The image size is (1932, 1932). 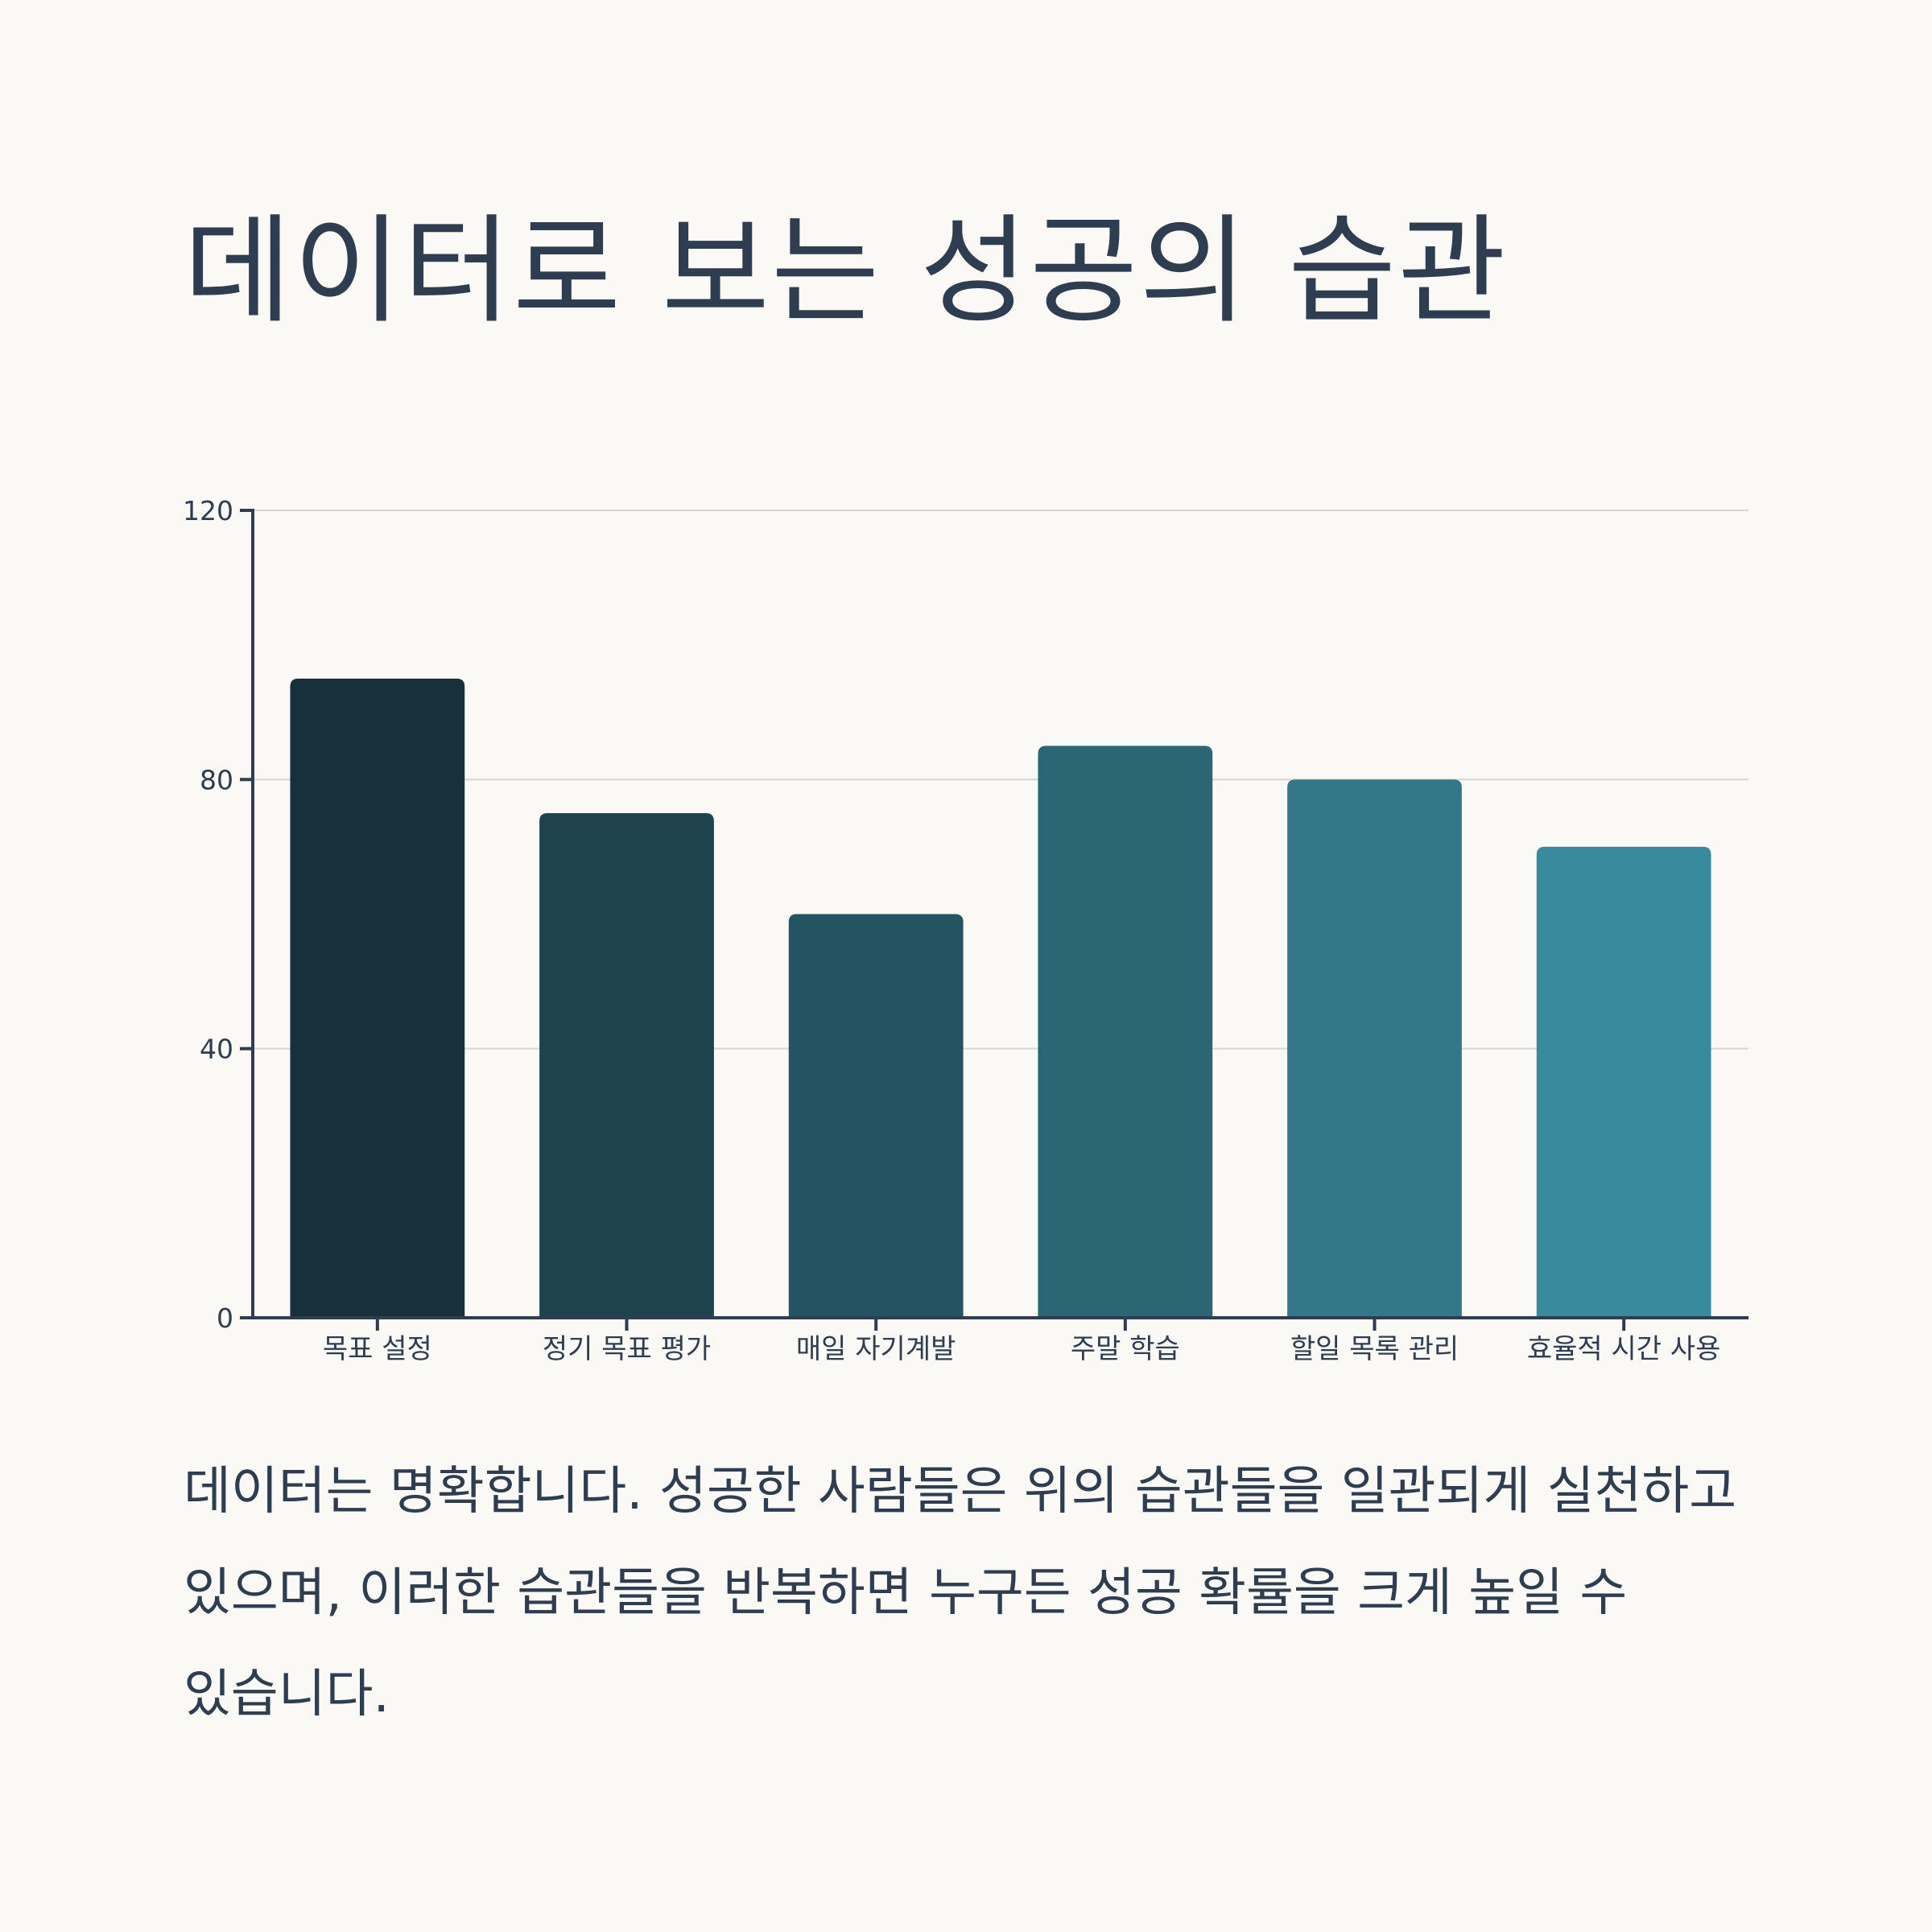 I want to click on page-title: 데이터로 보는 성공의 습관, so click(x=846, y=271).